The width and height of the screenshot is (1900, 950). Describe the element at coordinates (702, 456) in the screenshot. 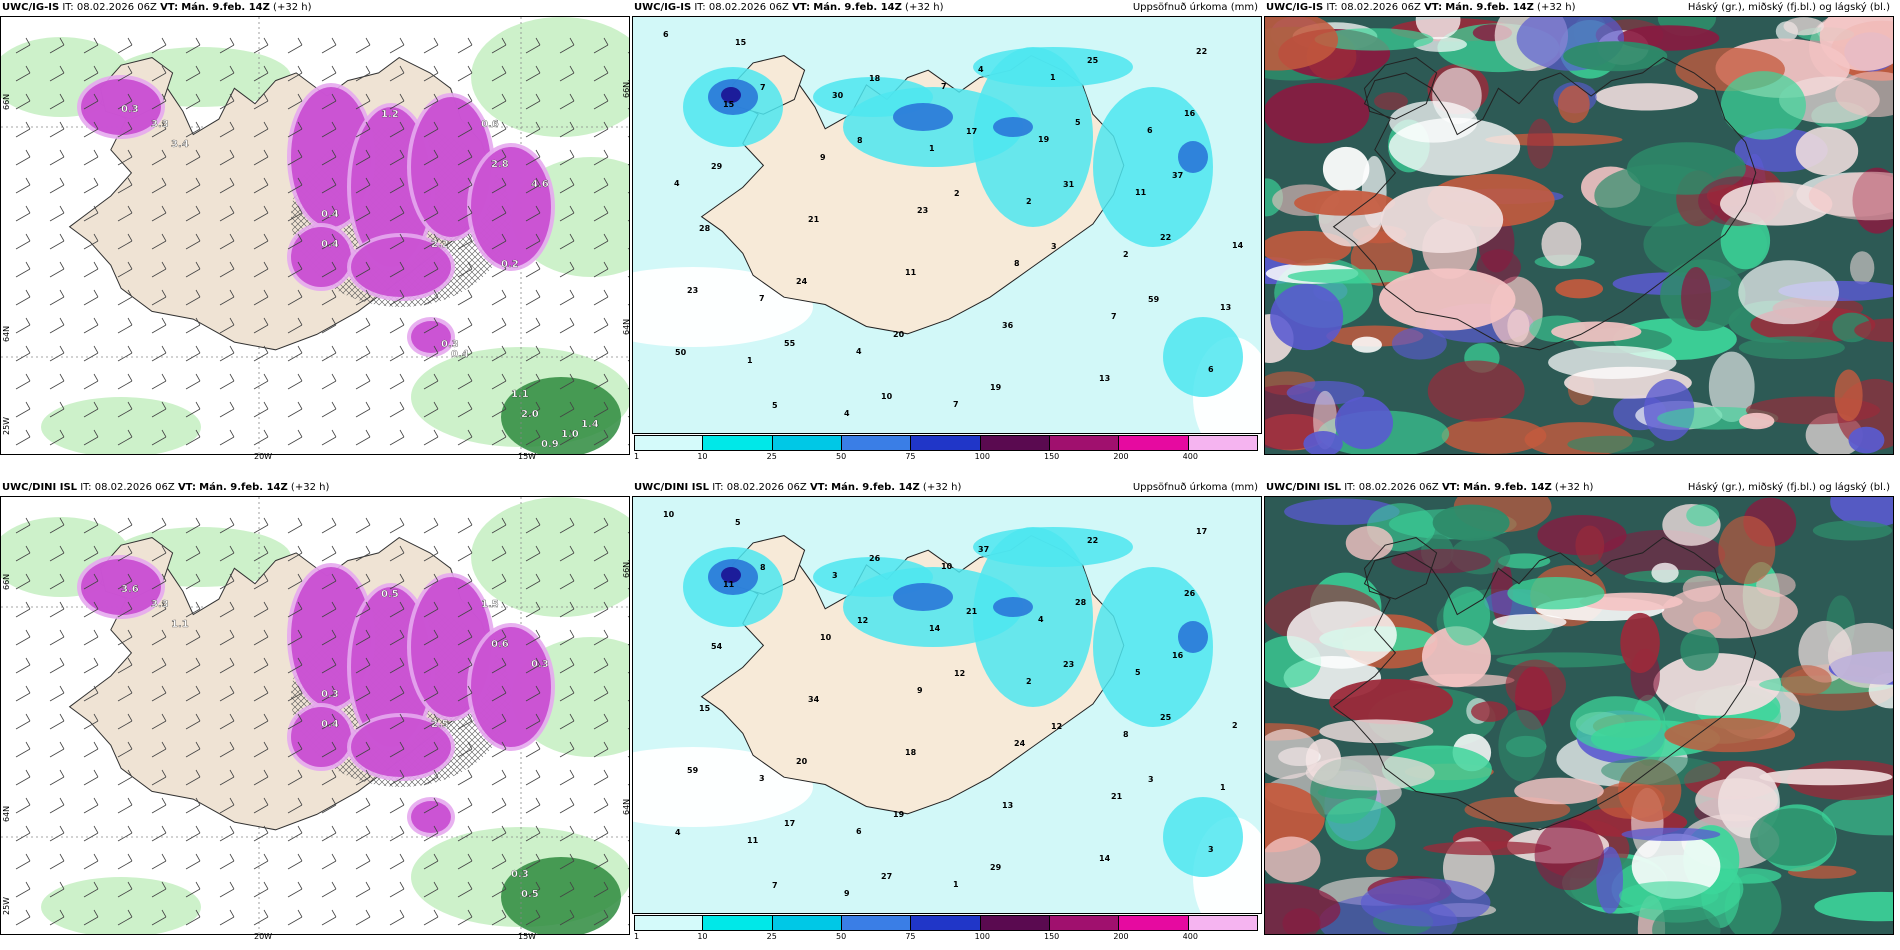

I see `colorbar-label: 10` at that location.